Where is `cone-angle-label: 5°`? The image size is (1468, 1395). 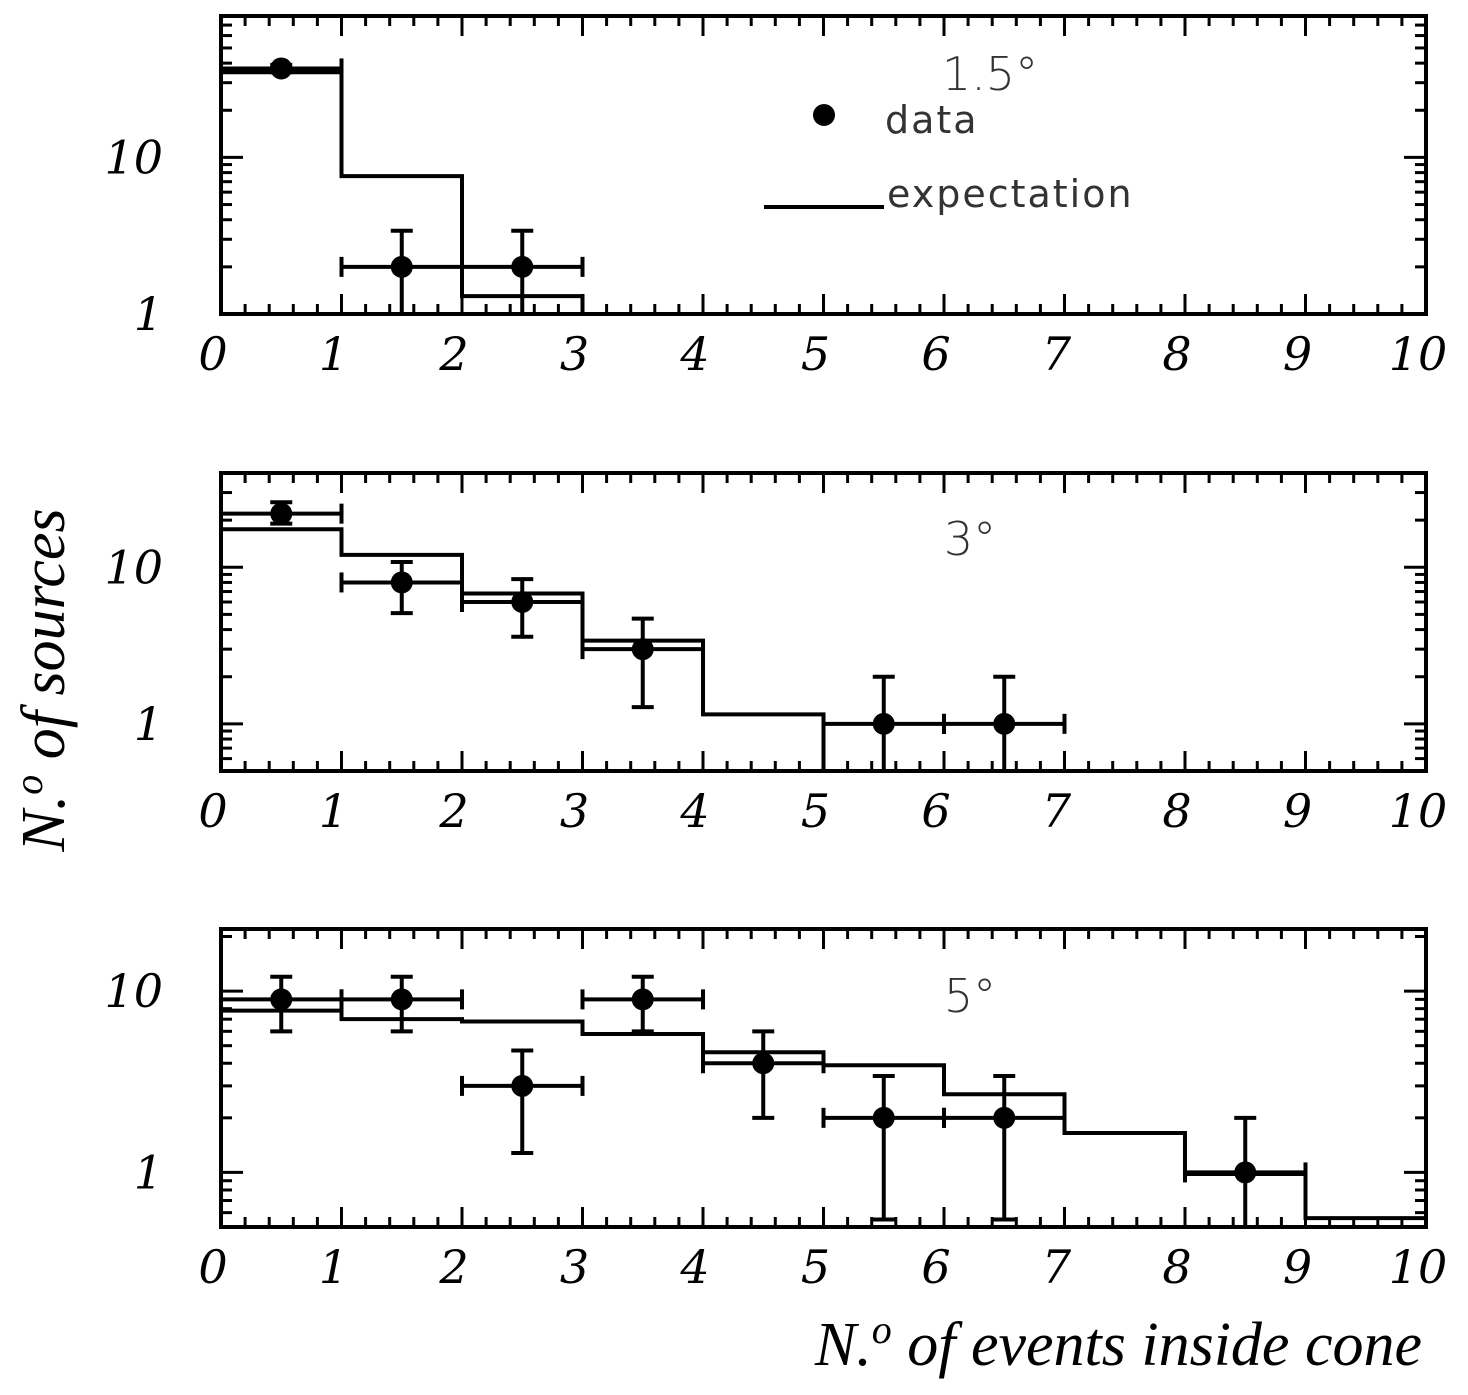
cone-angle-label: 5° is located at coordinates (970, 996).